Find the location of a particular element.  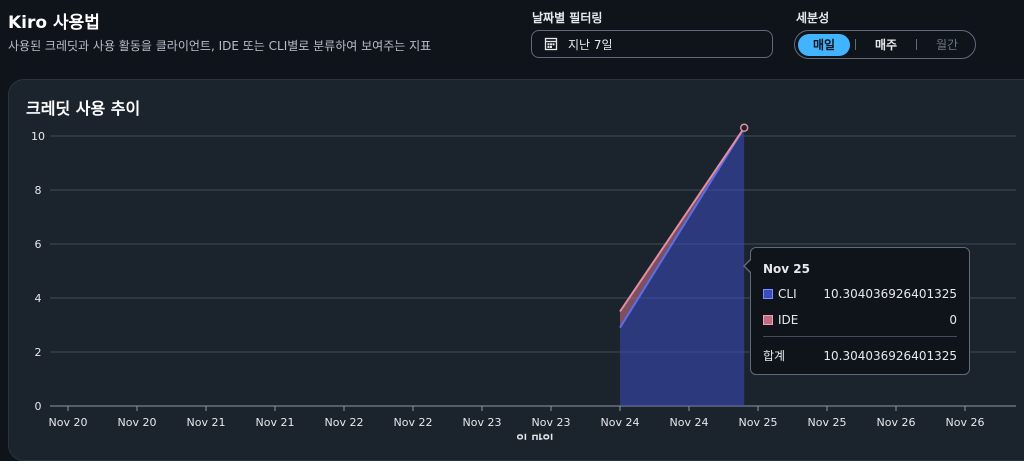

tooltip-series-name: CLI is located at coordinates (787, 294).